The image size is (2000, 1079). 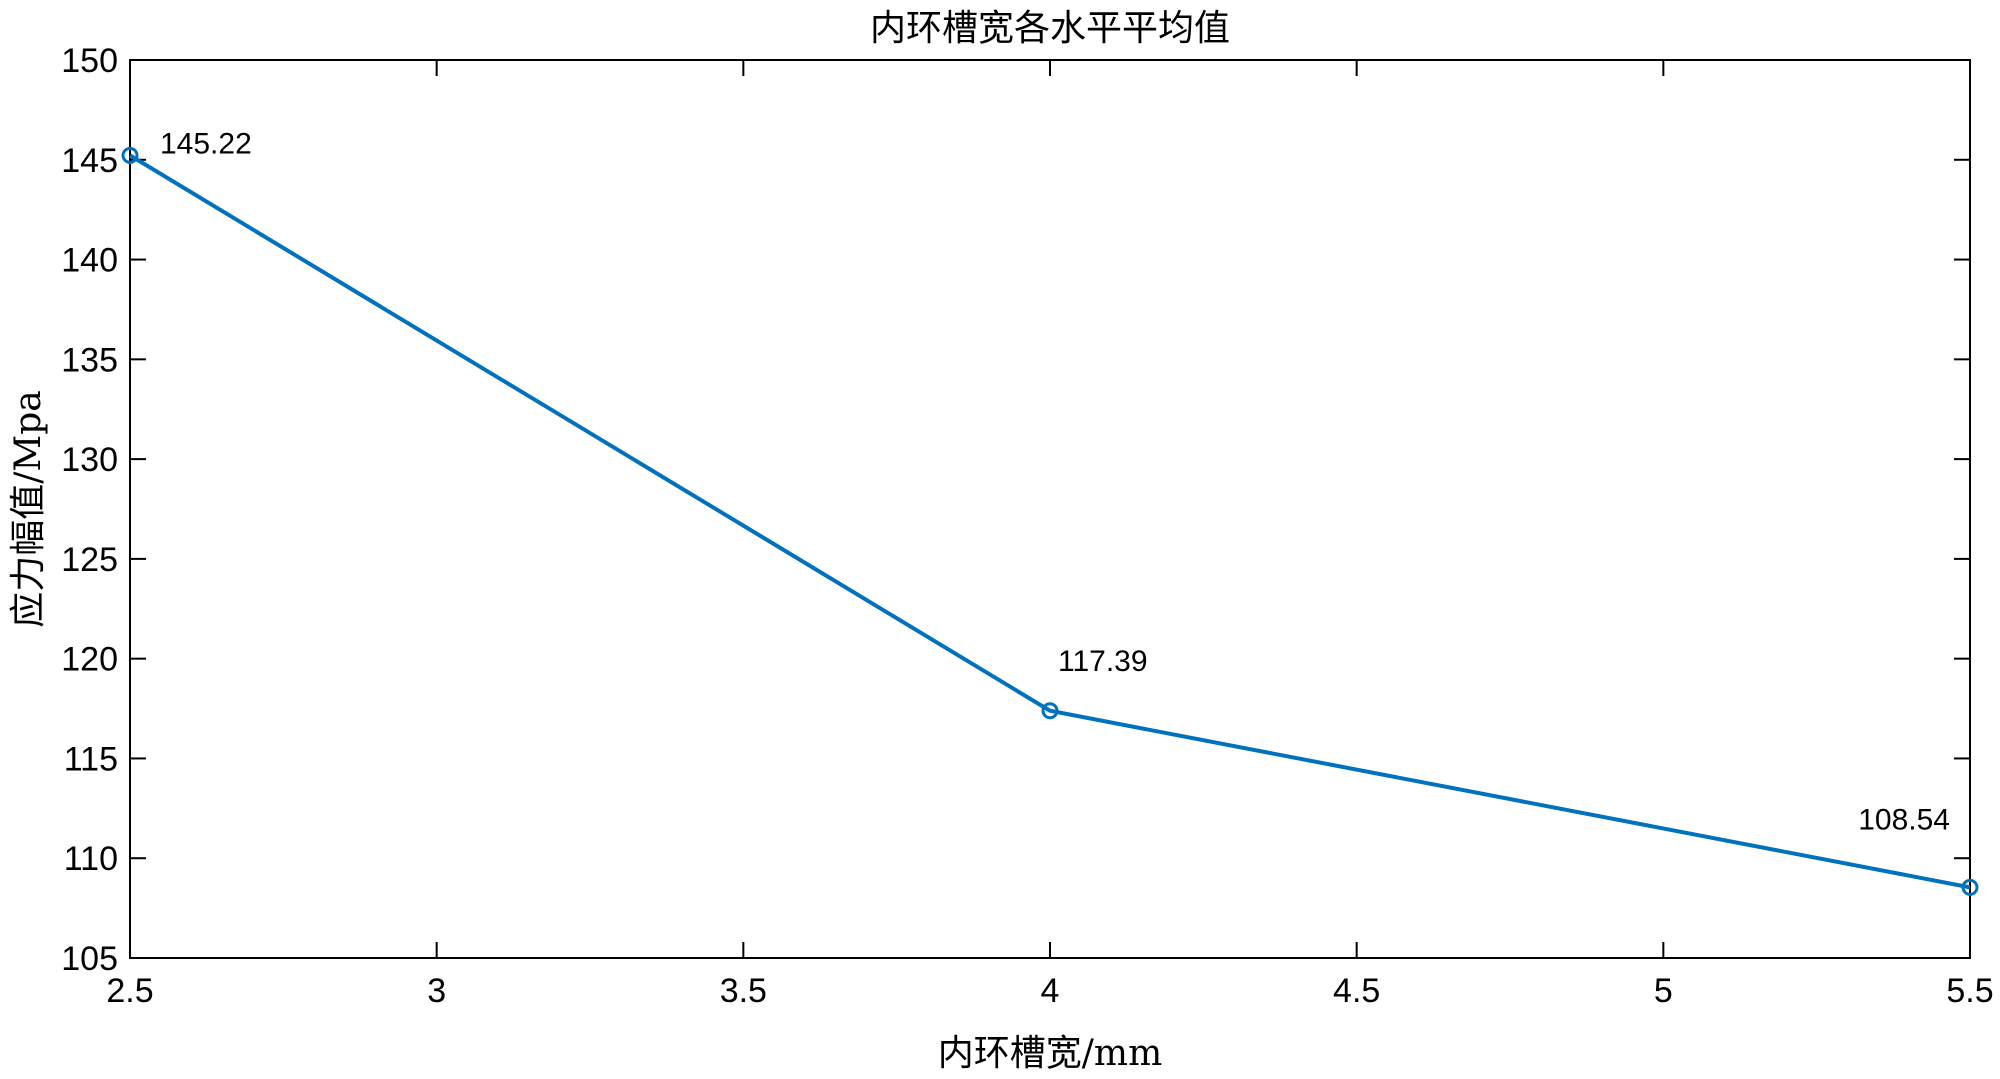 What do you see at coordinates (1969, 991) in the screenshot?
I see `x-tick-label: 5.5` at bounding box center [1969, 991].